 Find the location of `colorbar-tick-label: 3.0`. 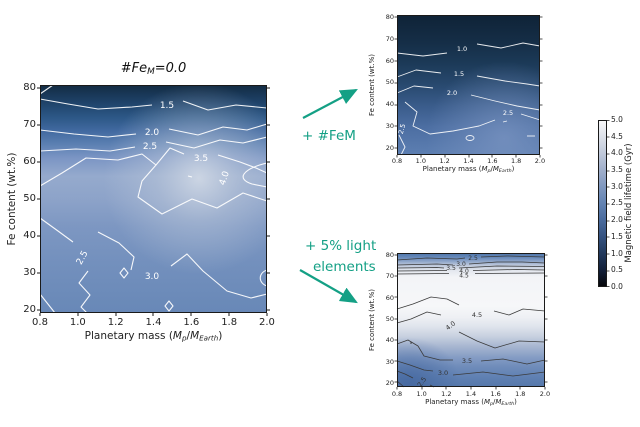

colorbar-tick-label: 3.0 is located at coordinates (617, 186).